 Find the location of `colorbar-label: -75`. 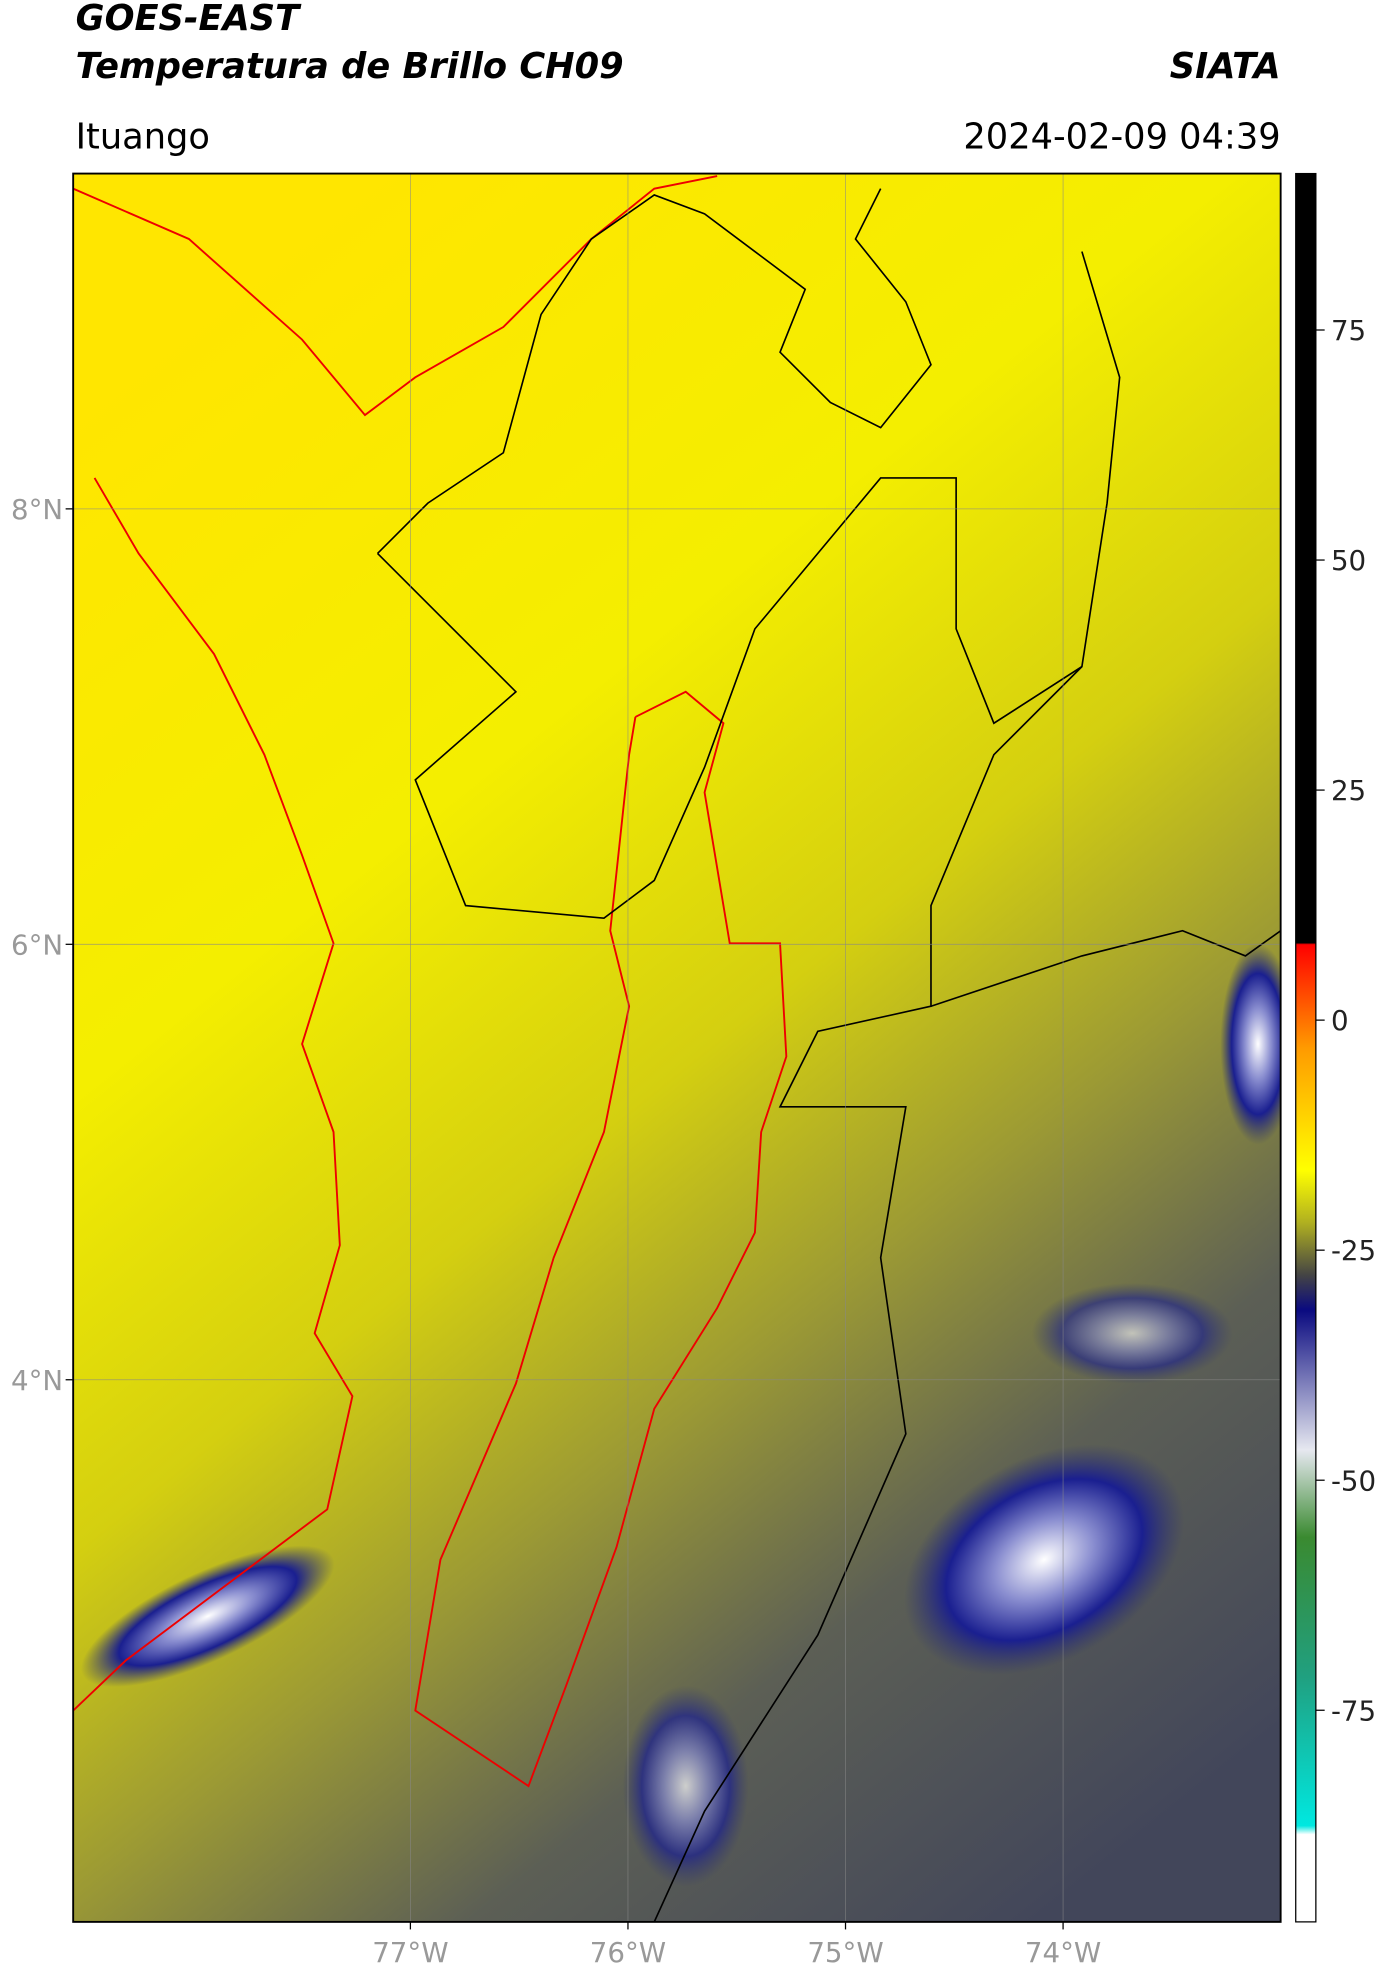

colorbar-label: -75 is located at coordinates (1353, 1710).